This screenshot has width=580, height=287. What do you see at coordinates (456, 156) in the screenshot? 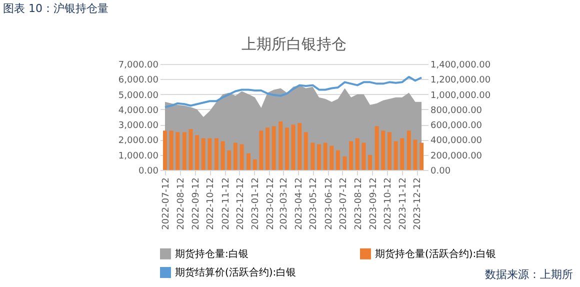
I see `y2-tick-label: 200,000.00` at bounding box center [456, 156].